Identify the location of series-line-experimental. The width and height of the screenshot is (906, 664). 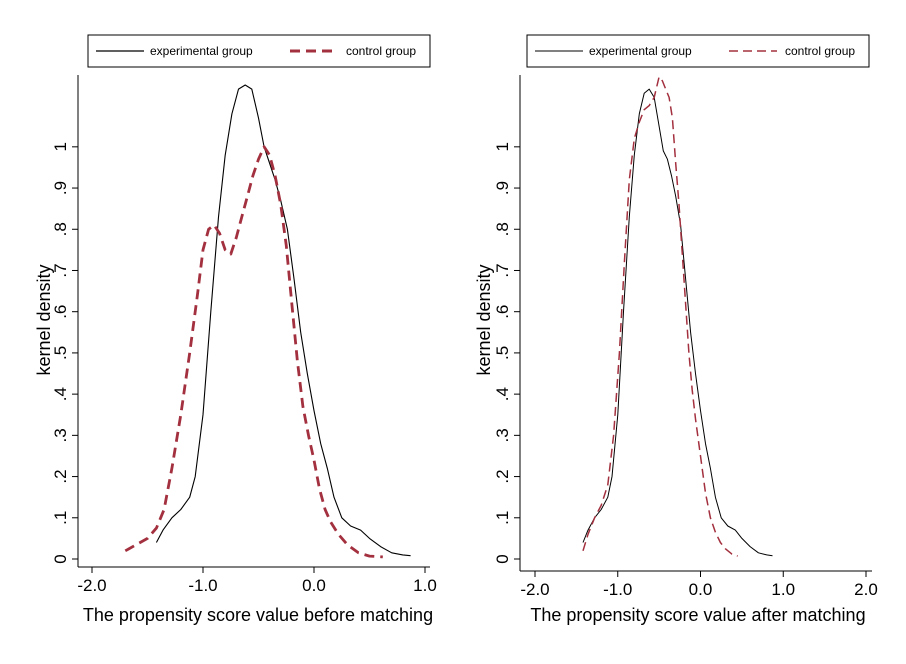
(677, 322).